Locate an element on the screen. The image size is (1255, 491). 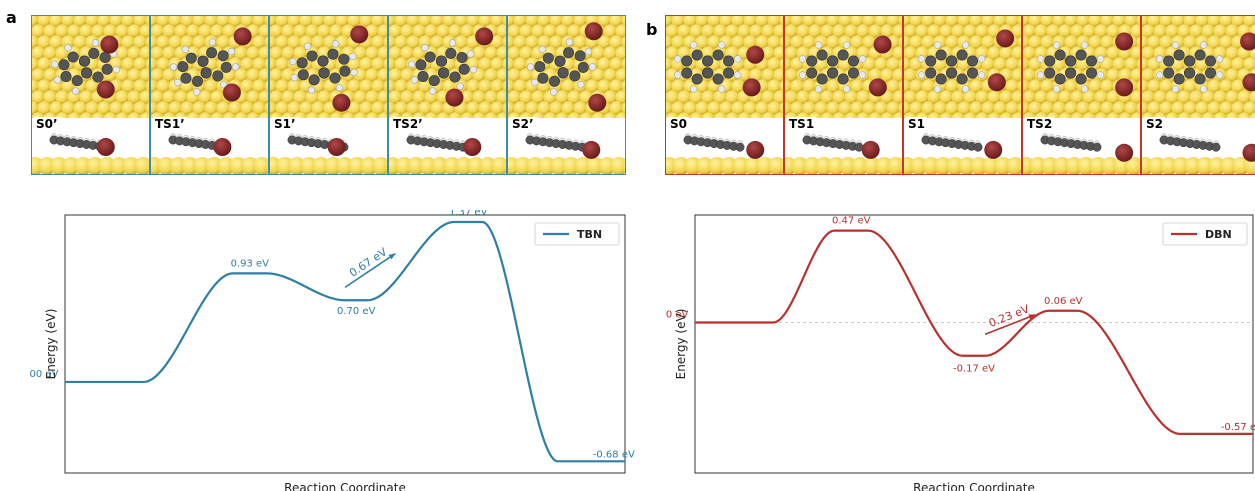
structure-frame: TS2 is located at coordinates (1081, 95).